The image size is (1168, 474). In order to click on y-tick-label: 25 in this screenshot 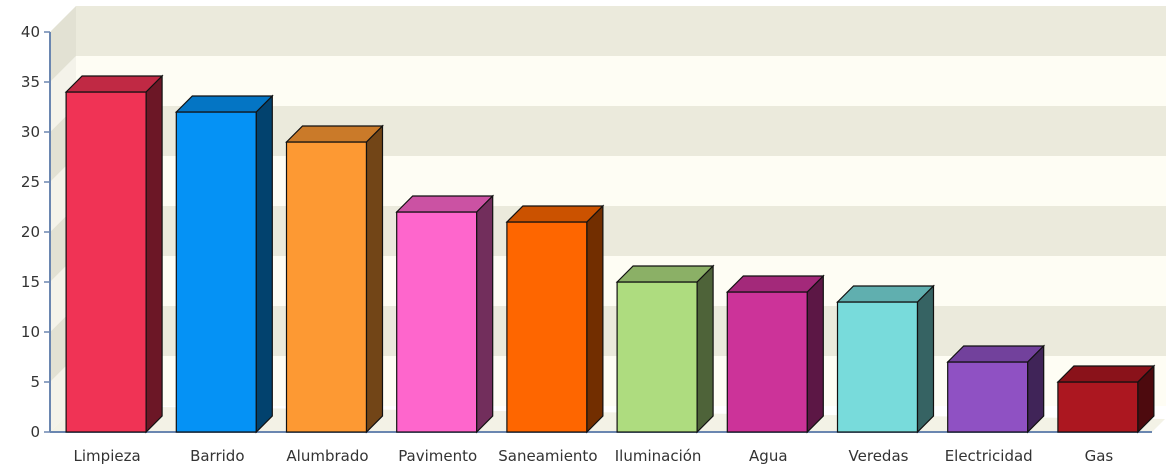, I will do `click(30, 182)`.